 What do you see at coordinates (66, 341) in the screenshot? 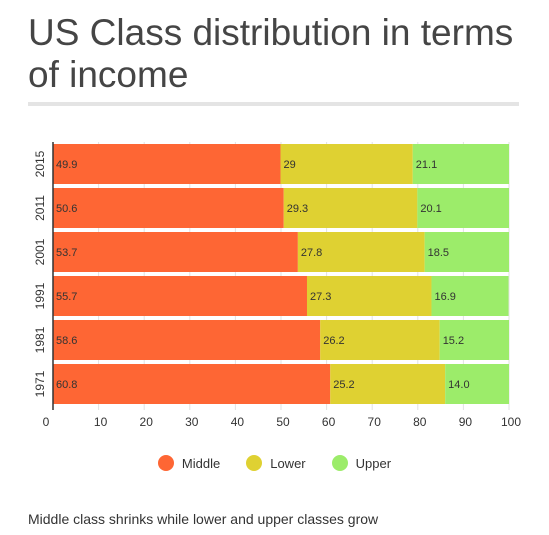
I see `data-label-middle-1981: 58.6` at bounding box center [66, 341].